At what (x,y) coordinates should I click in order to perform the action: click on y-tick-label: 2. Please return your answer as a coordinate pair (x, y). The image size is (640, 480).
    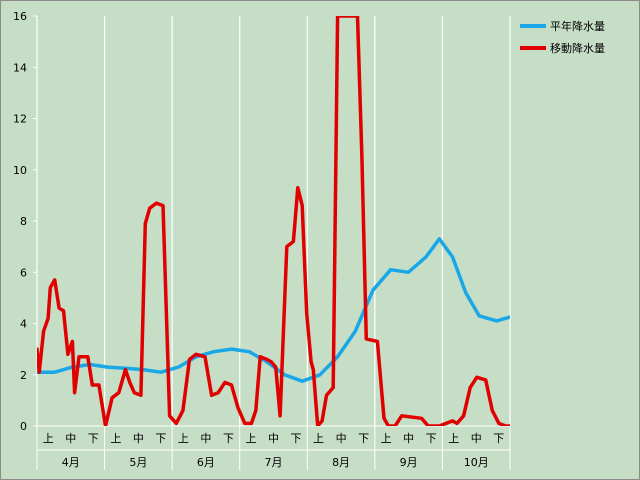
    Looking at the image, I should click on (23, 375).